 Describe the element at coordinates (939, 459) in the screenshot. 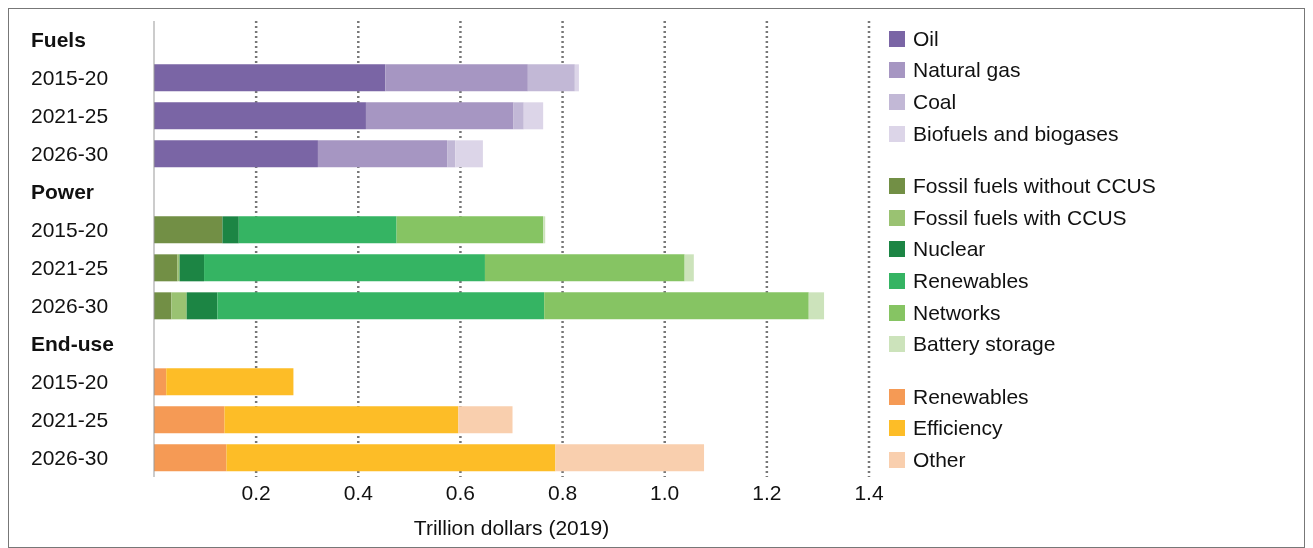

I see `legend-label: Other` at that location.